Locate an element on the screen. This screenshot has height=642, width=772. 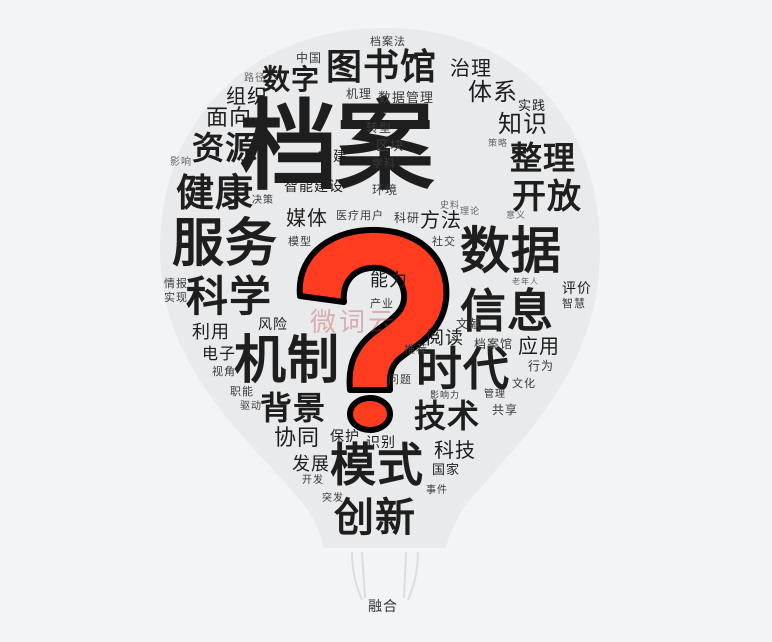
word-gongxiang: 共享 is located at coordinates (505, 410).